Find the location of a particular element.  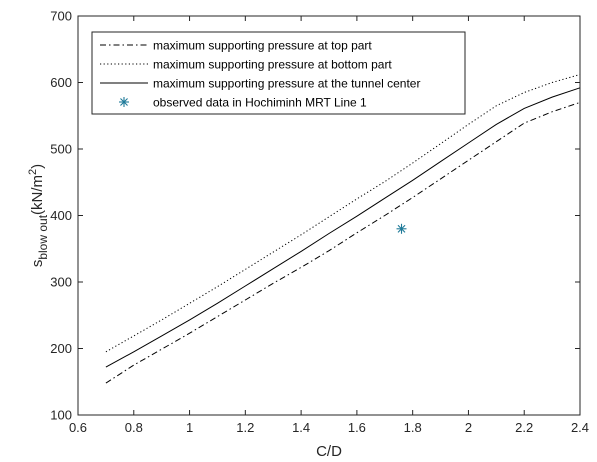

y-axis-title-main: s is located at coordinates (37, 264).